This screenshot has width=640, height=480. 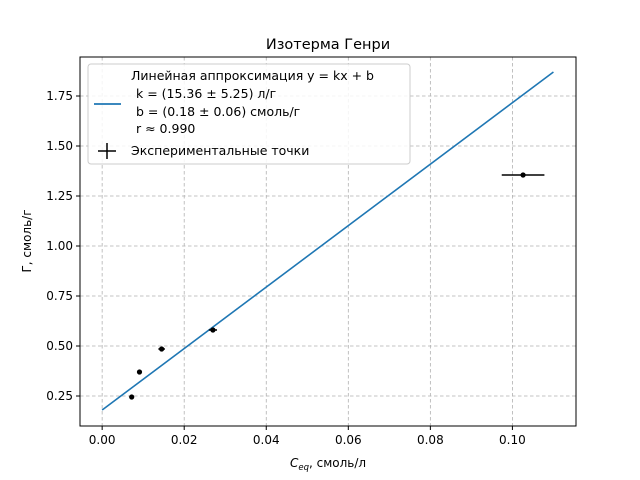 I want to click on y-axis: 0.25 0.50 0.75 1.00 1.25 1.50 1.75, so click(x=63, y=246).